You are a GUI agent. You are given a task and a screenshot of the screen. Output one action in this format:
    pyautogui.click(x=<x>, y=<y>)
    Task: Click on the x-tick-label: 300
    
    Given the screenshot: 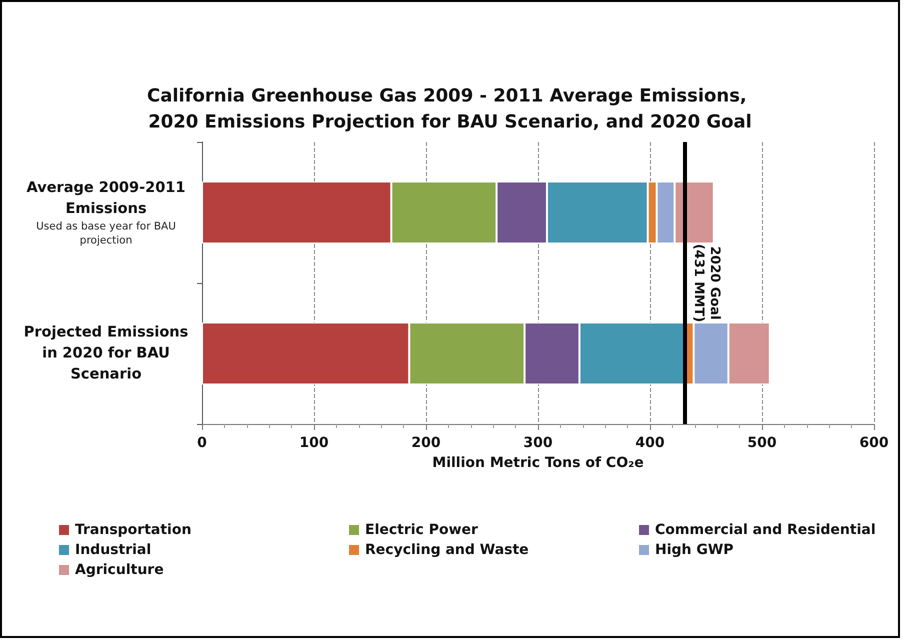 What is the action you would take?
    pyautogui.click(x=538, y=443)
    